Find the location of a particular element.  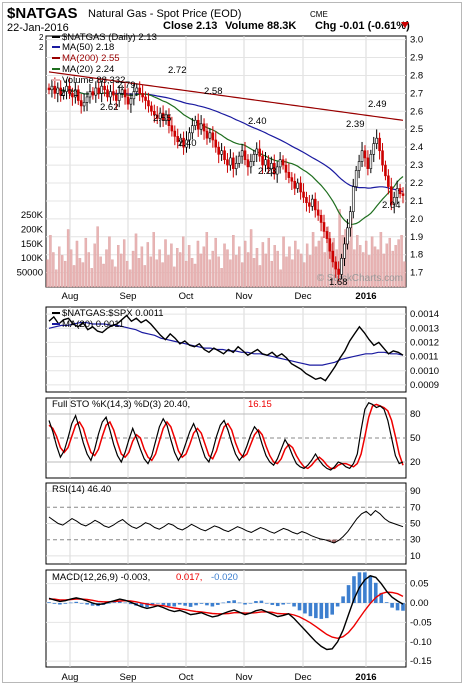

price-legend-item: MA(20) 2.24 is located at coordinates (88, 69).